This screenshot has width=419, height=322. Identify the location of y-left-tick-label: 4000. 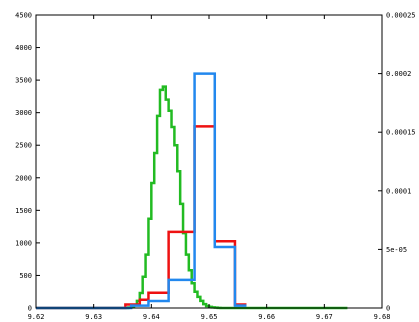
(23, 48).